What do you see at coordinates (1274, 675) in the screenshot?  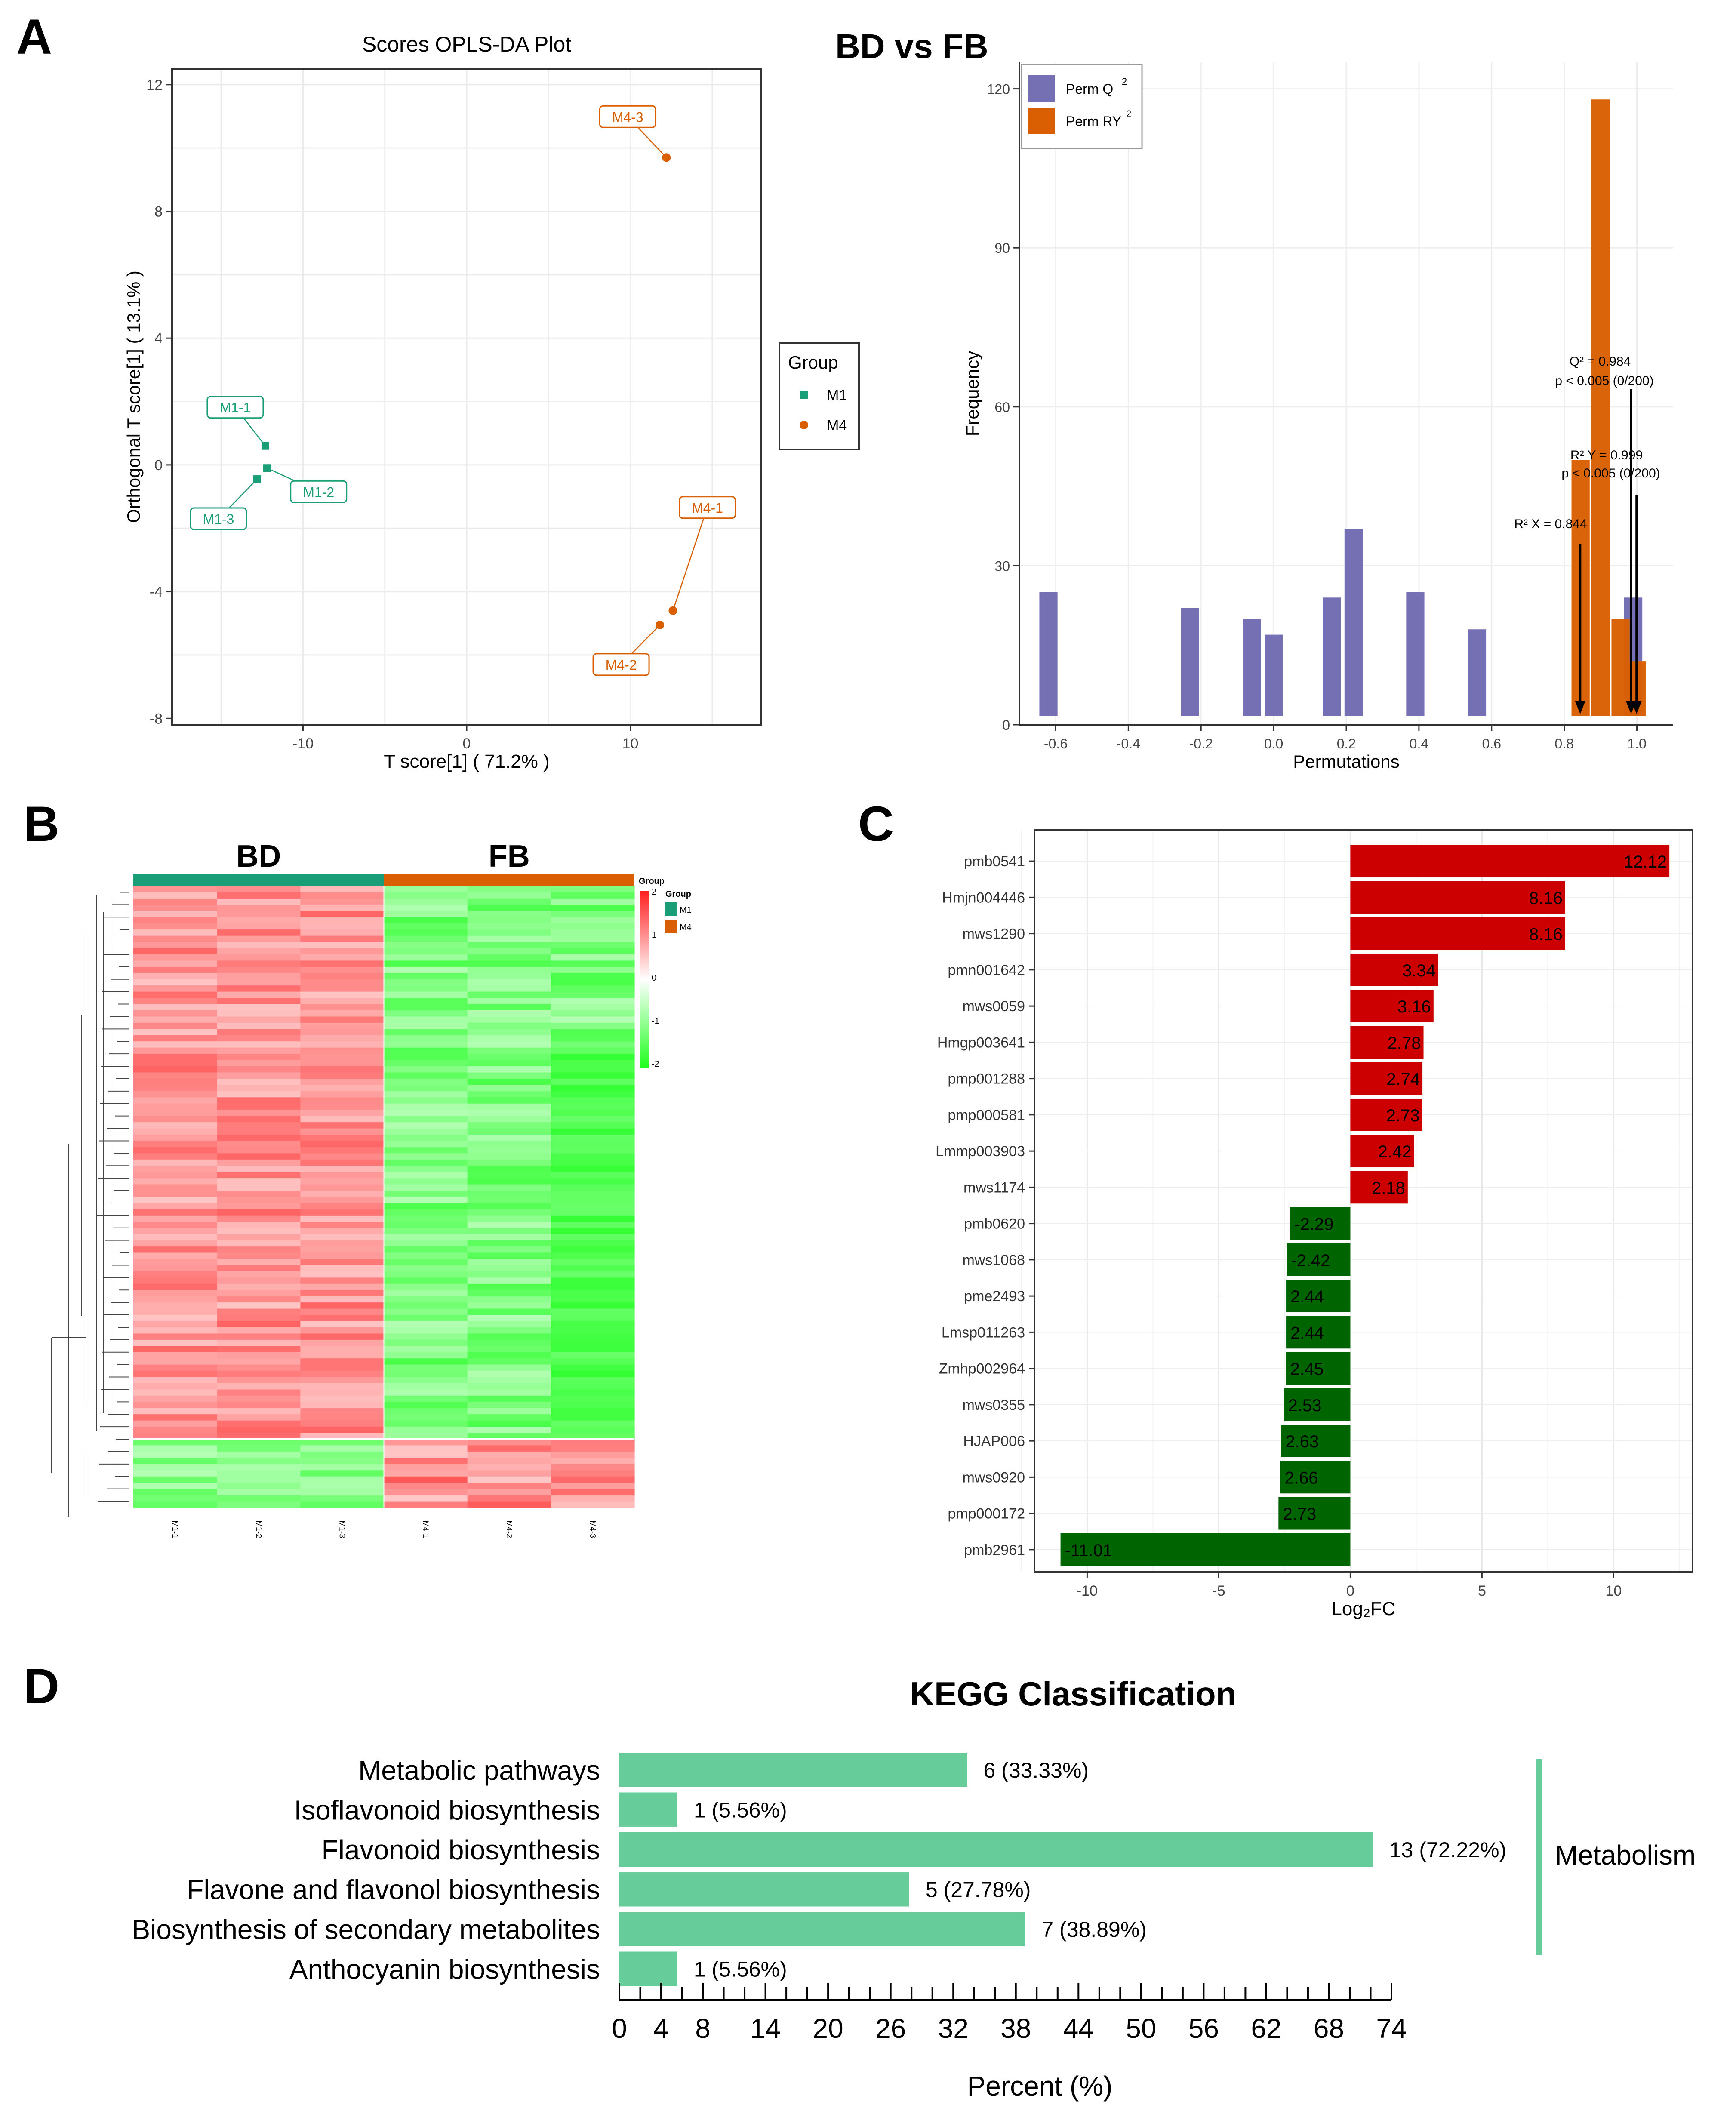 I see `perm-bar-q2` at bounding box center [1274, 675].